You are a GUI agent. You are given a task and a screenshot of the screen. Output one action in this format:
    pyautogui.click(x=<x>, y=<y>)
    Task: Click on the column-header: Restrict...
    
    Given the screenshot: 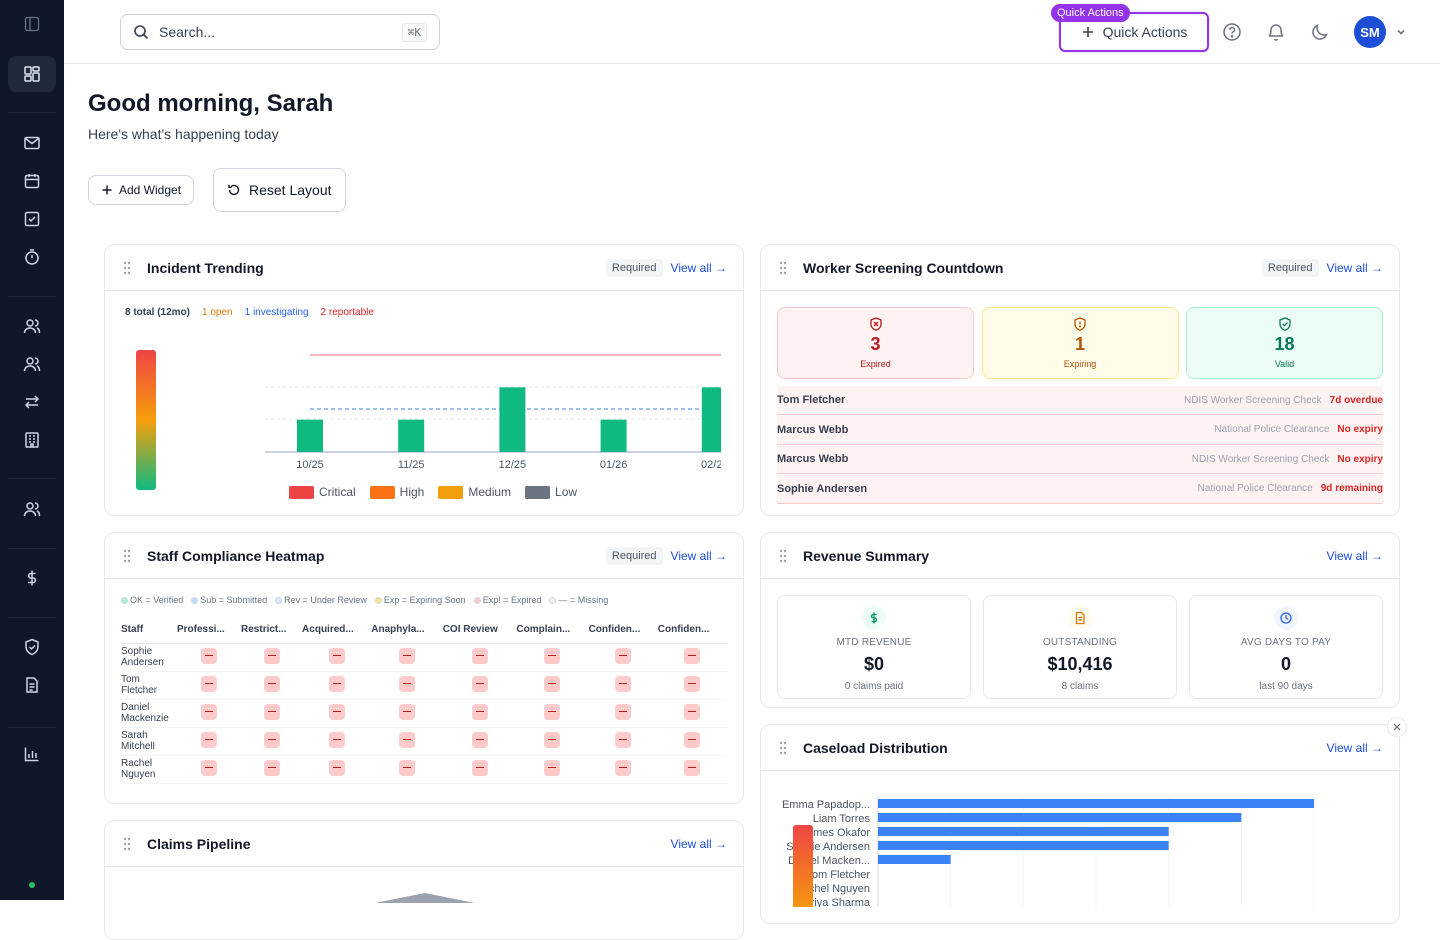 What is the action you would take?
    pyautogui.click(x=272, y=630)
    